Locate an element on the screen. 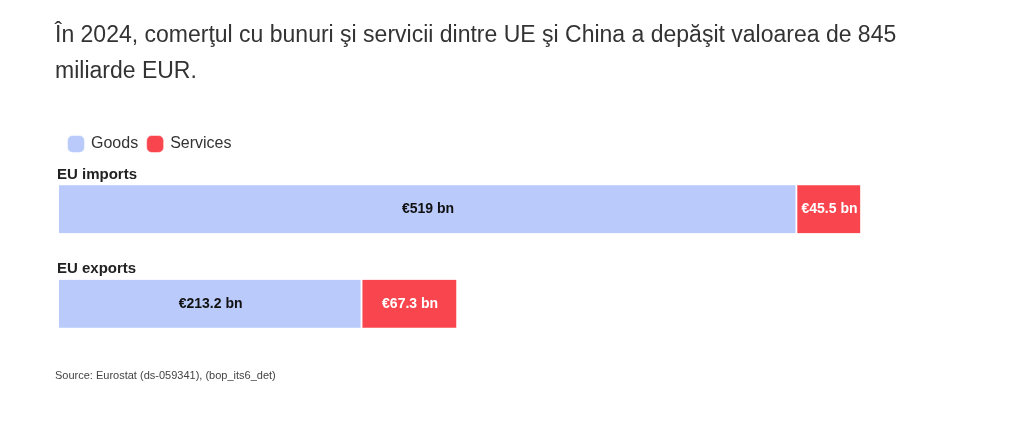  source-note: Source: Eurostat (ds-059341), (bop_its6_det) is located at coordinates (166, 375).